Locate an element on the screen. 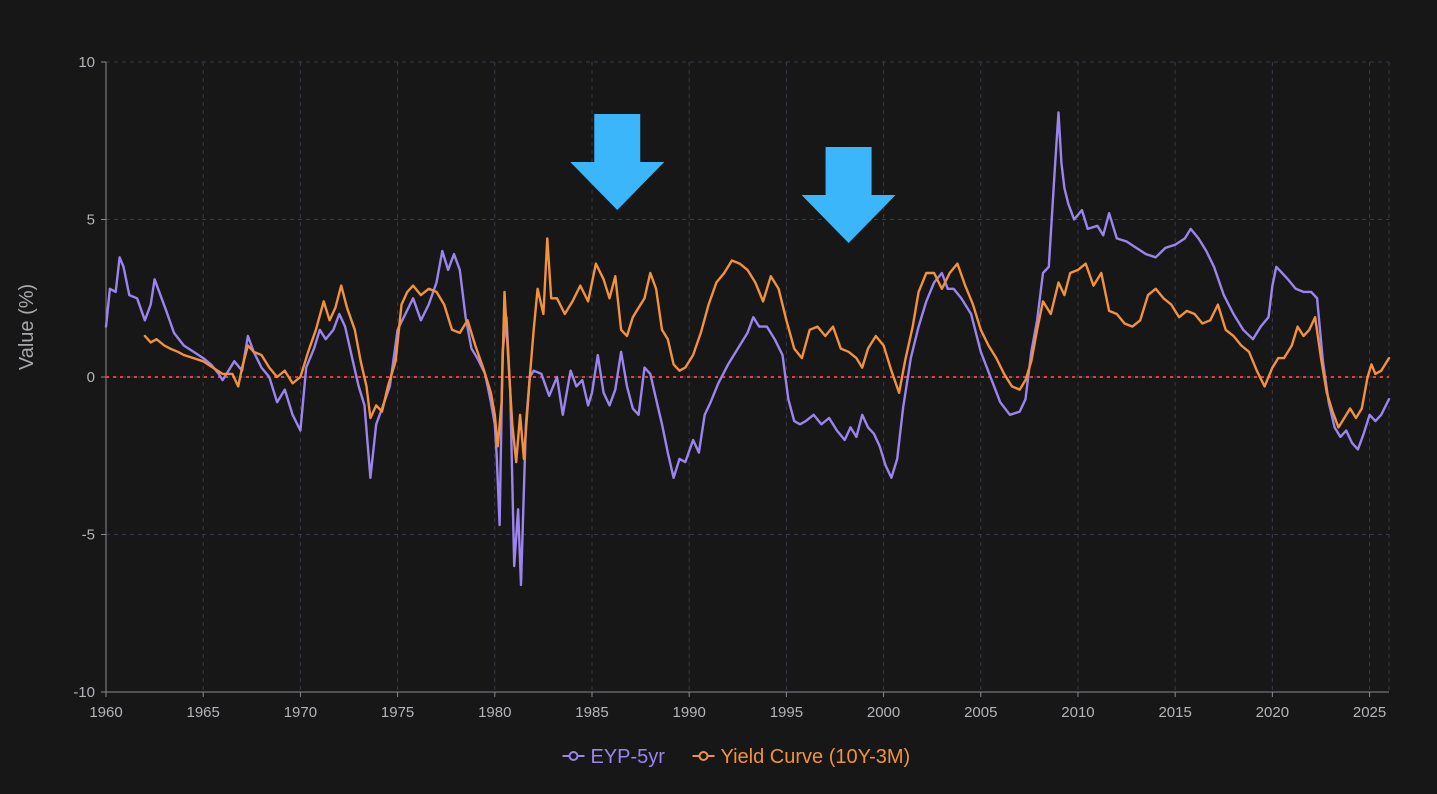  y-tick-label: -10 is located at coordinates (84, 692).